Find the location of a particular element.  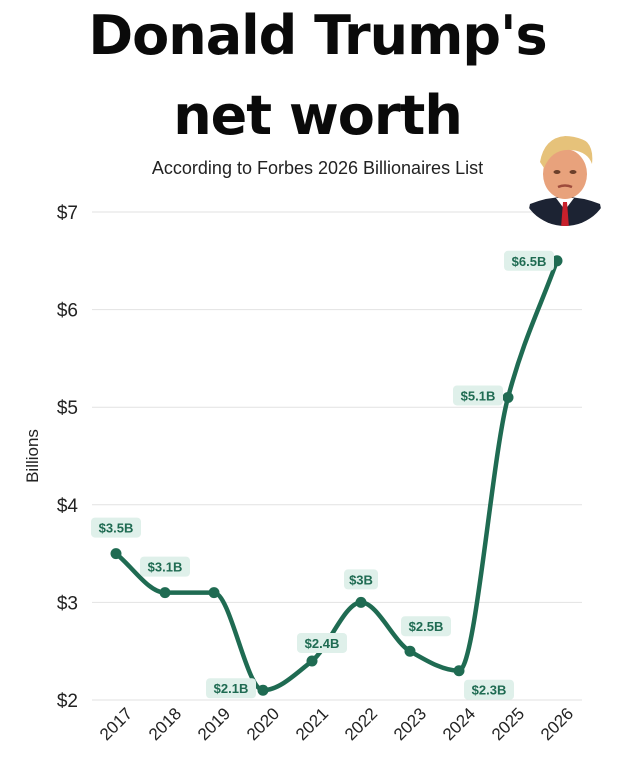

data-label-text: $3B is located at coordinates (361, 579).